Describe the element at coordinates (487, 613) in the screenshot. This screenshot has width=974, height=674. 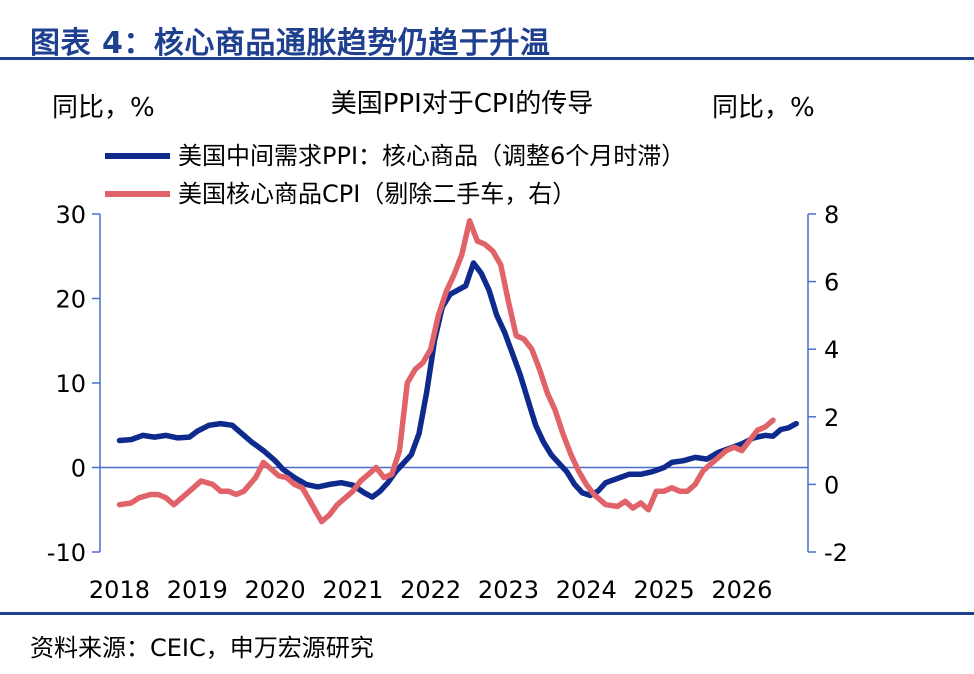
I see `source-rule` at that location.